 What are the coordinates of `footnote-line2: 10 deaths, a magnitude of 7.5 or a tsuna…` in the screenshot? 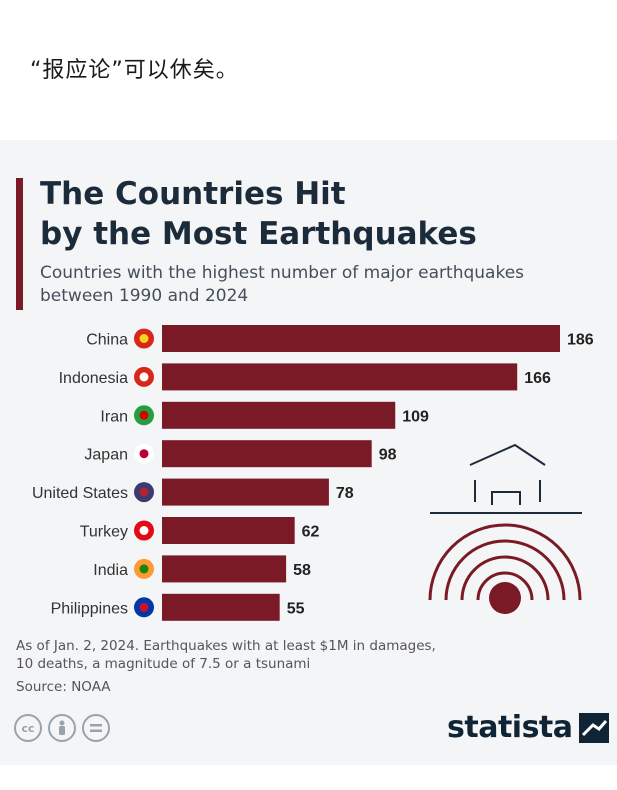 It's located at (163, 664).